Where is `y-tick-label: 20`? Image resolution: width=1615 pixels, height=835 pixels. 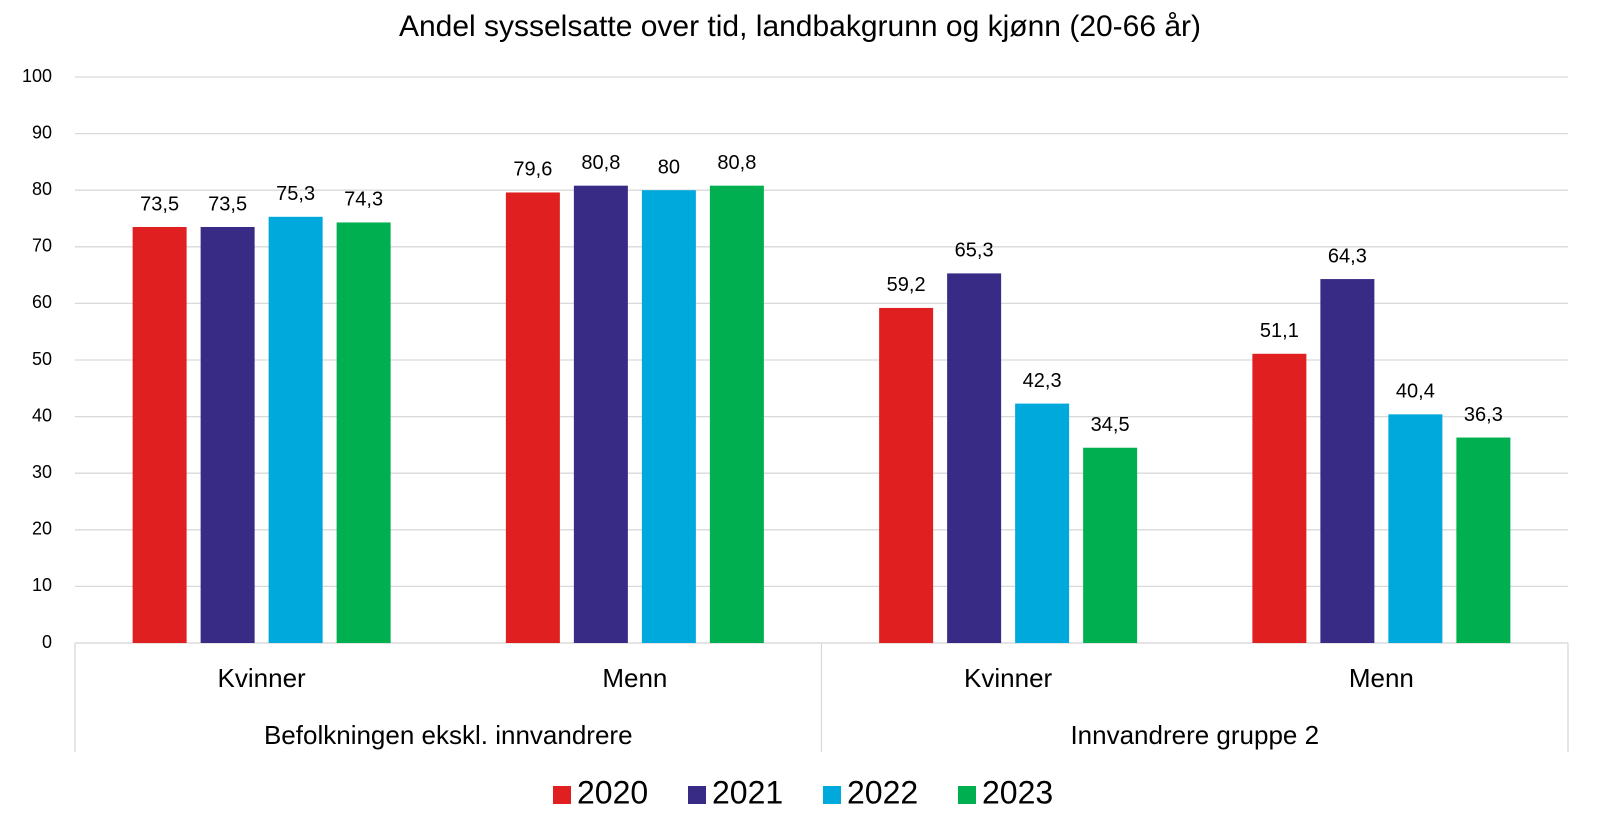 y-tick-label: 20 is located at coordinates (42, 529).